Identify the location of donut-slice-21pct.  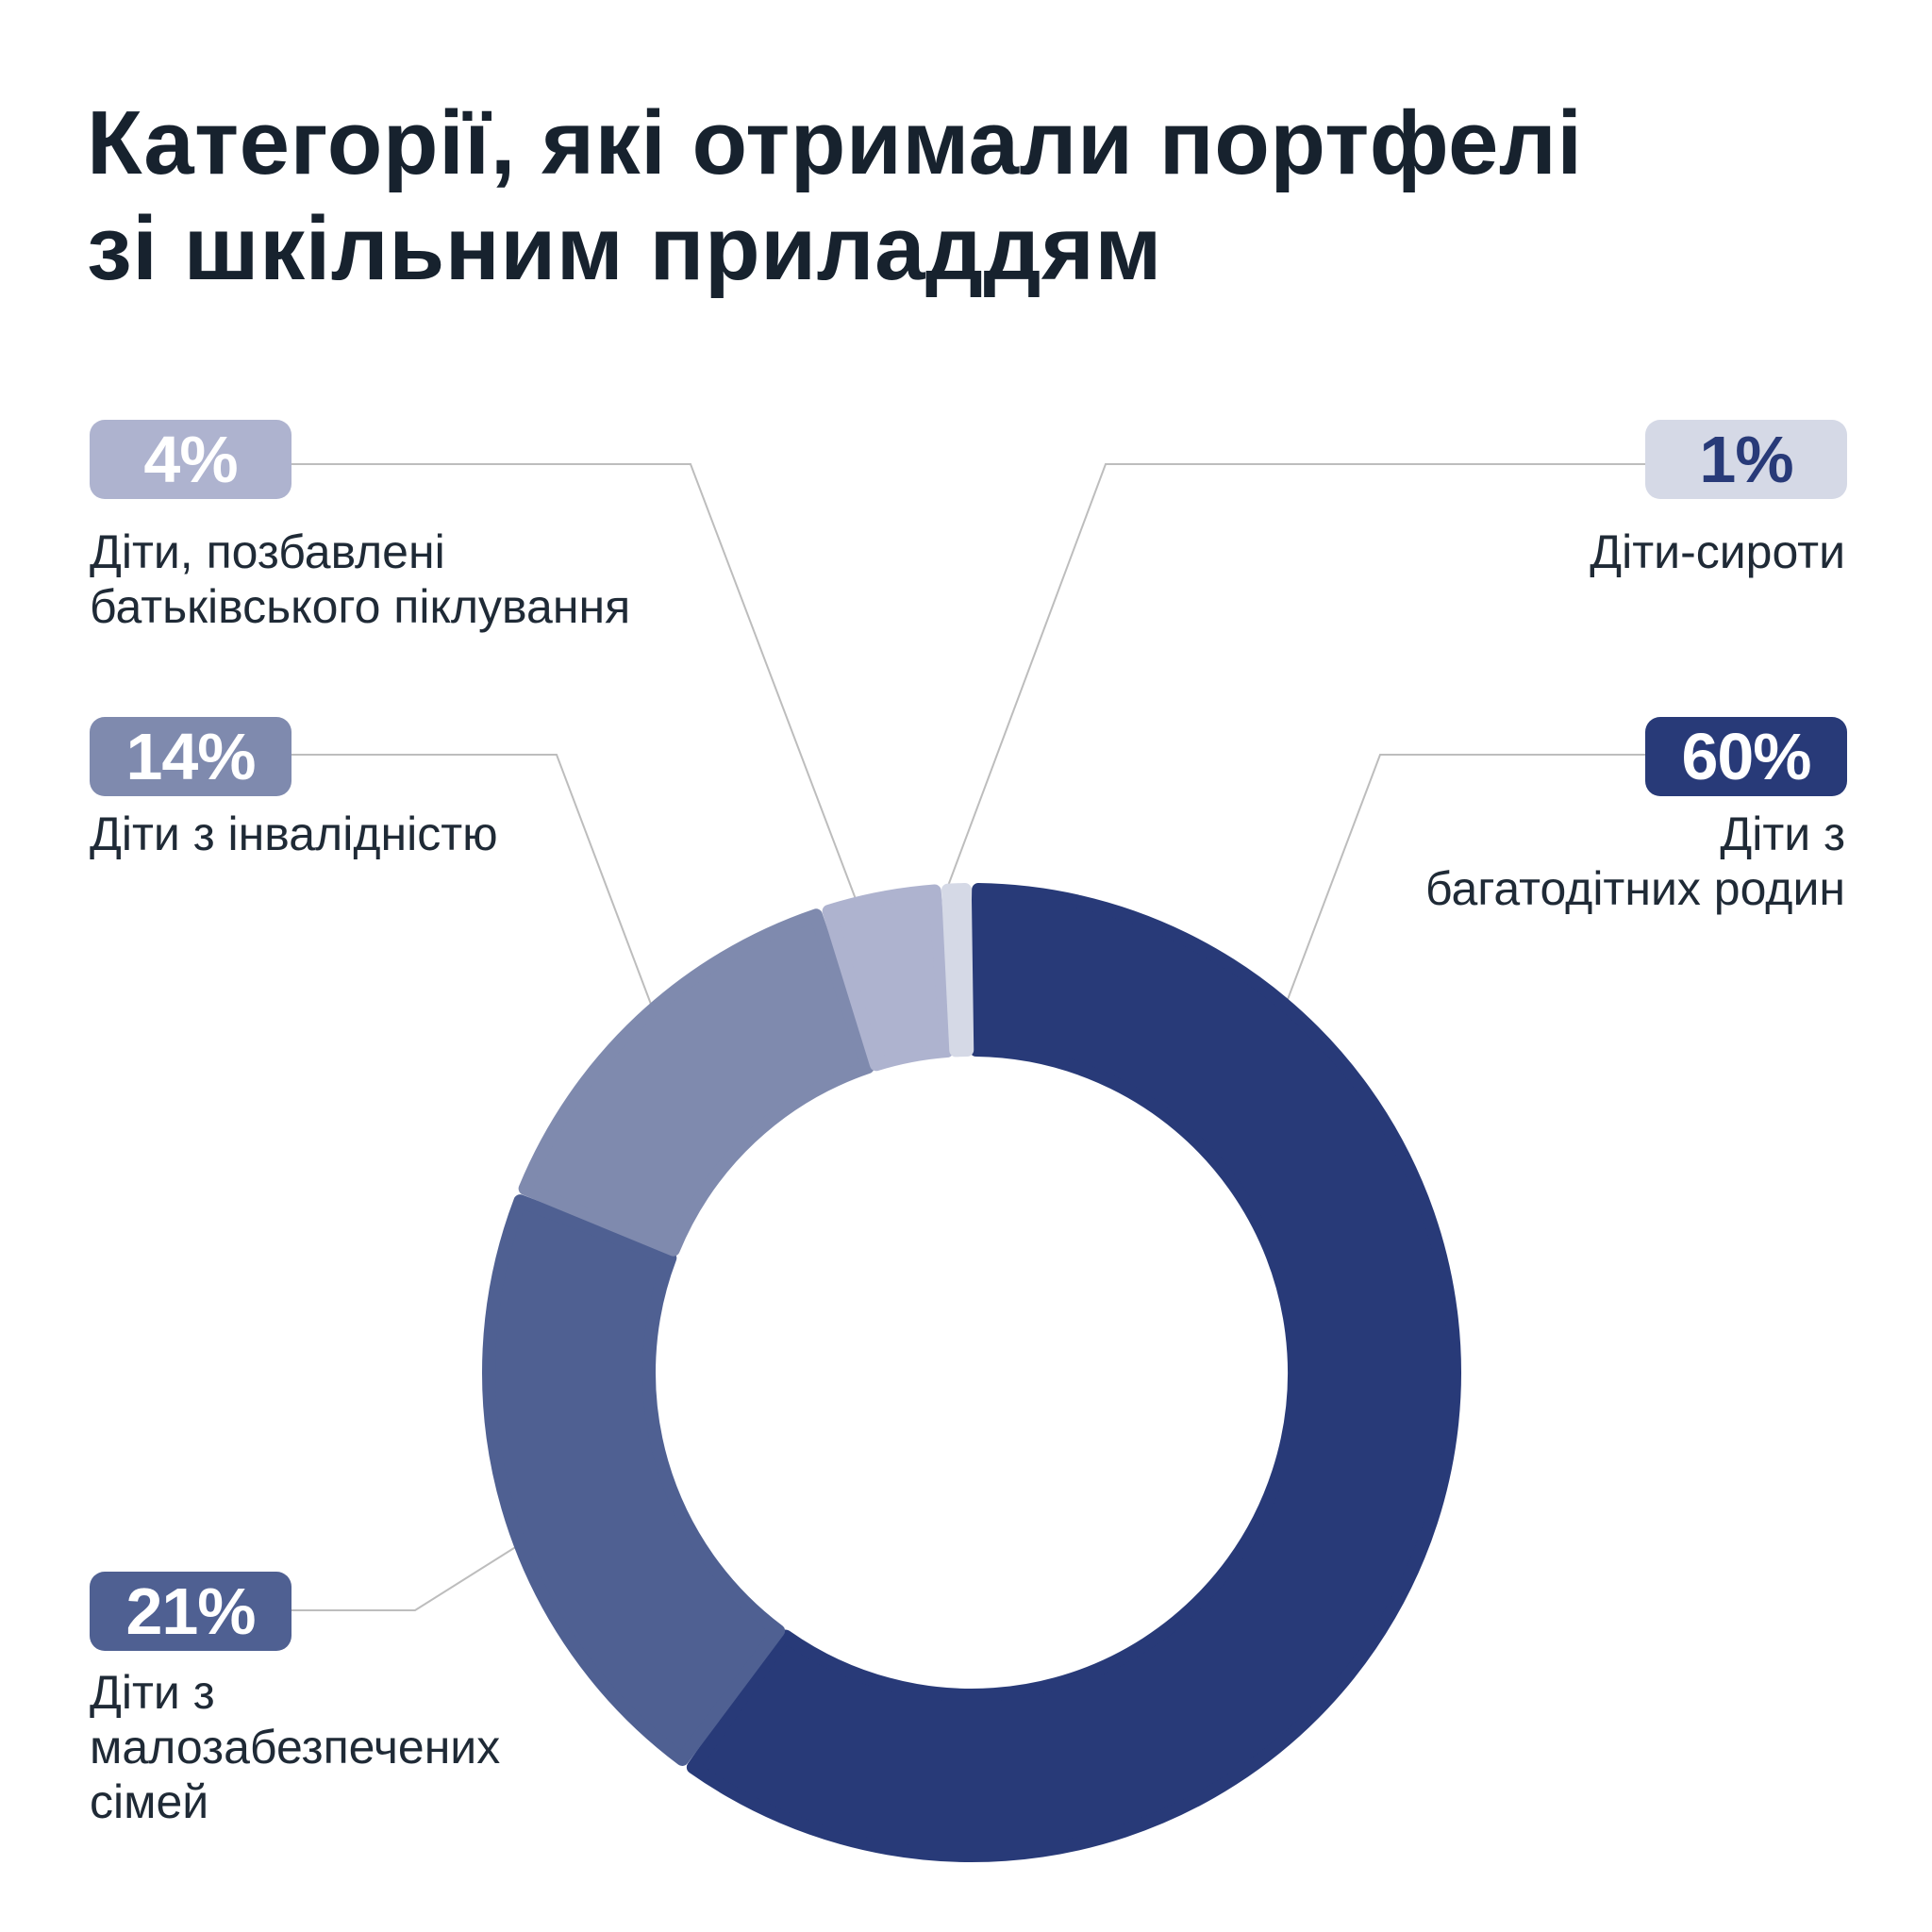
(634, 1480).